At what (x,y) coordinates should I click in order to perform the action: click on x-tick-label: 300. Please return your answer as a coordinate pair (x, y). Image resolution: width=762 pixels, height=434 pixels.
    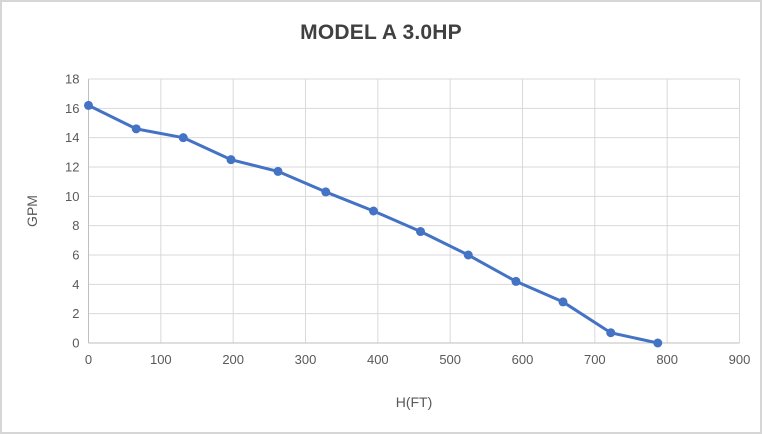
    Looking at the image, I should click on (306, 359).